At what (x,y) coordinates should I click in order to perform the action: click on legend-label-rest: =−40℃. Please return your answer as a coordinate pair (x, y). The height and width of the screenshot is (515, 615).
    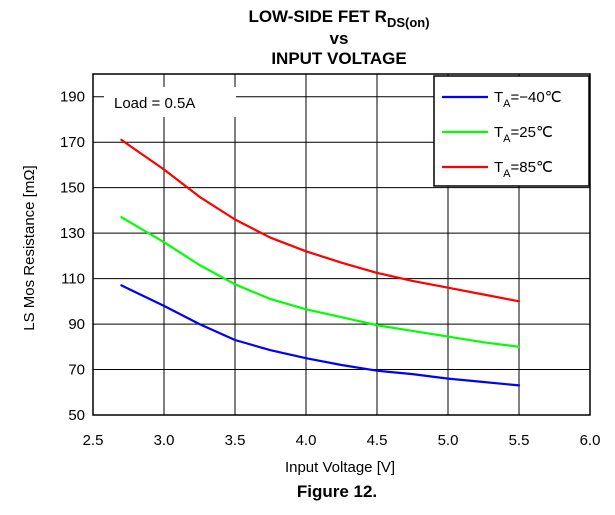
    Looking at the image, I should click on (536, 97).